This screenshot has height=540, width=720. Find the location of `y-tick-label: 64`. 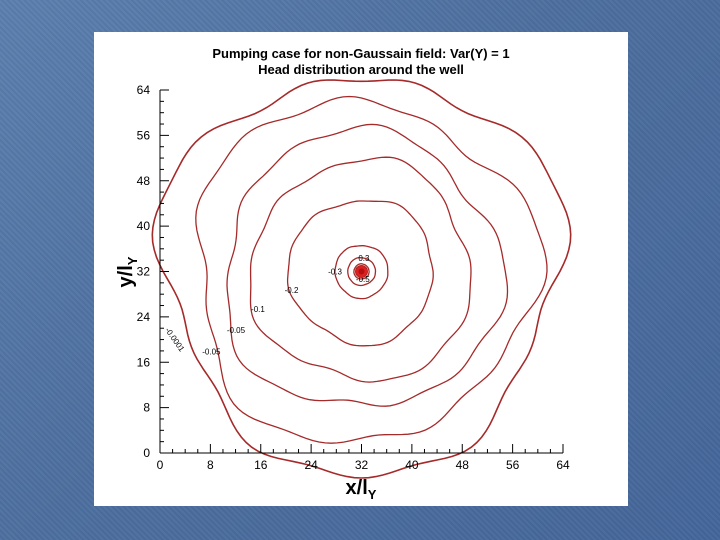

y-tick-label: 64 is located at coordinates (144, 90).